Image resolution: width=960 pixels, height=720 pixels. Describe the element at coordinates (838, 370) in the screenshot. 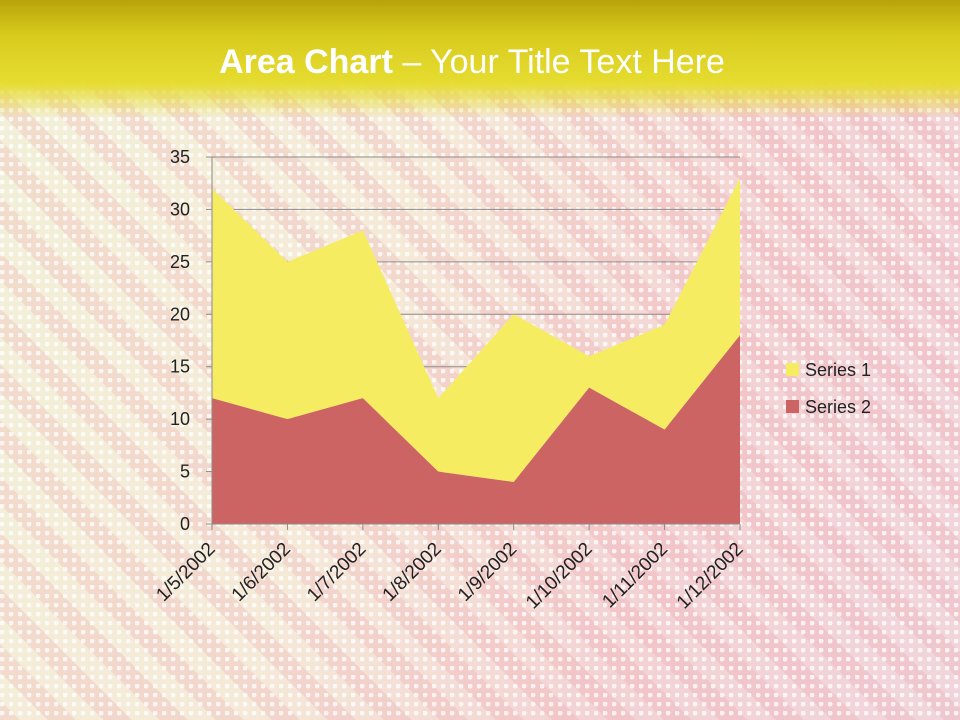

I see `legend-label: Series 1` at that location.